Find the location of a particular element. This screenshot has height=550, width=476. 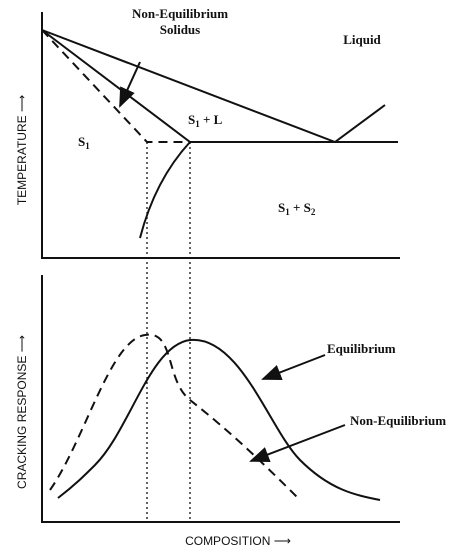

axis-label: TEMPERATURE ⟶ is located at coordinates (22, 150).